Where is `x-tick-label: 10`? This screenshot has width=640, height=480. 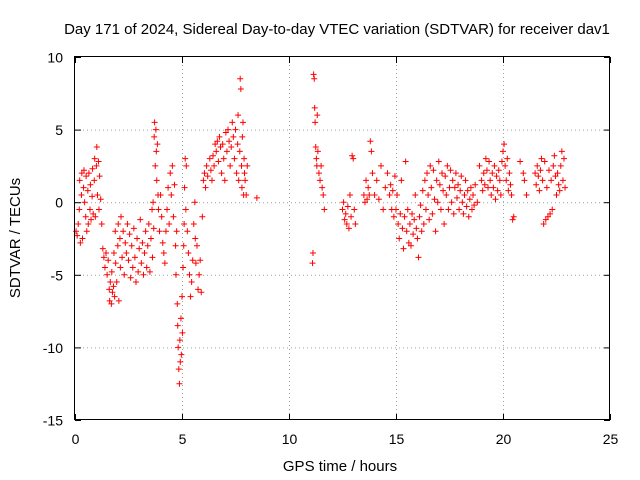 x-tick-label: 10 is located at coordinates (290, 439).